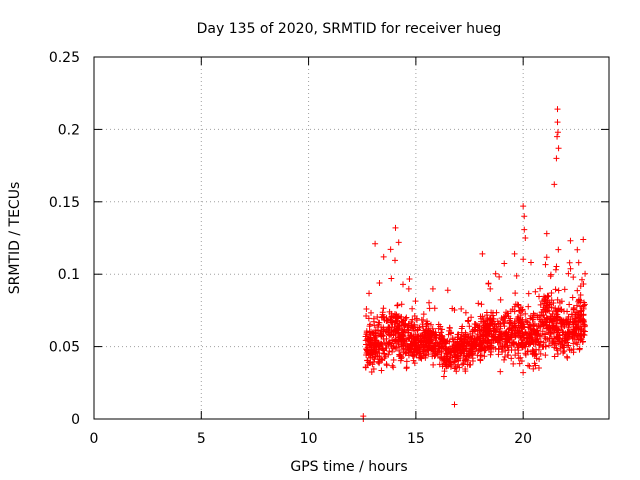 This screenshot has width=640, height=480. What do you see at coordinates (201, 439) in the screenshot?
I see `x-tick-label: 5` at bounding box center [201, 439].